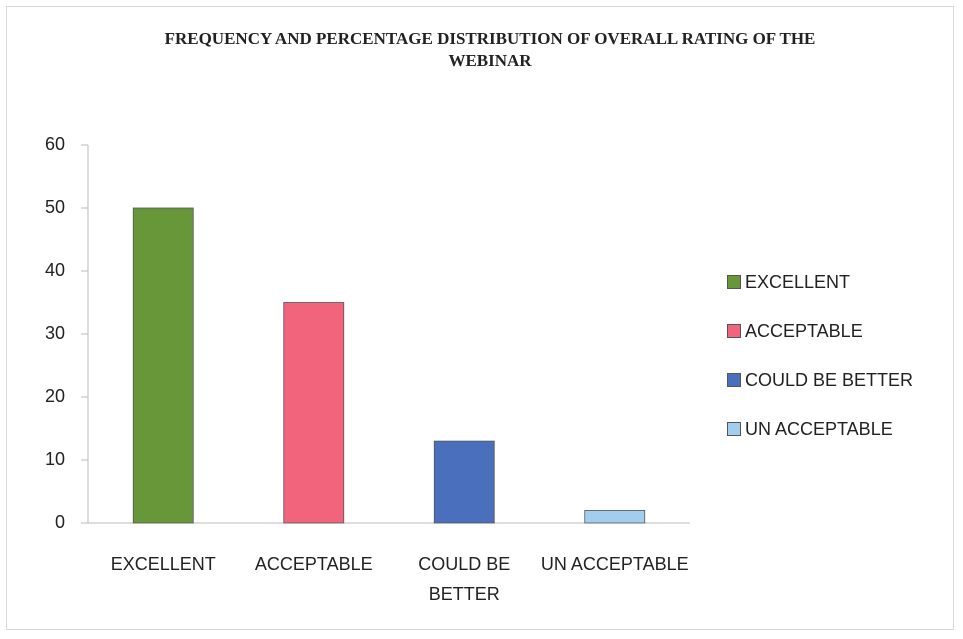 The height and width of the screenshot is (639, 963). I want to click on y-tick-label: 30, so click(55, 333).